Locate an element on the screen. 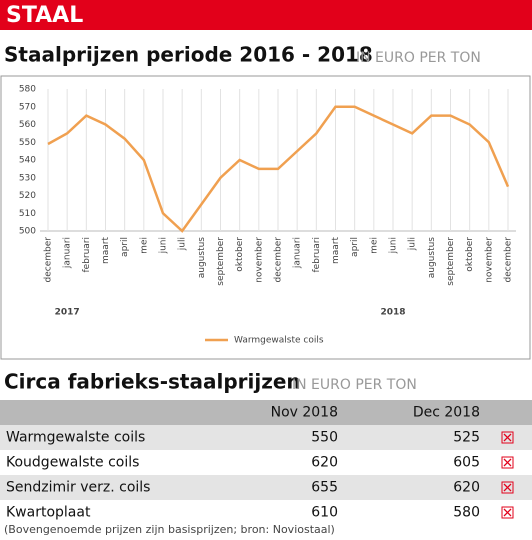  table-cell: Koudgewalste coils is located at coordinates (72, 463).